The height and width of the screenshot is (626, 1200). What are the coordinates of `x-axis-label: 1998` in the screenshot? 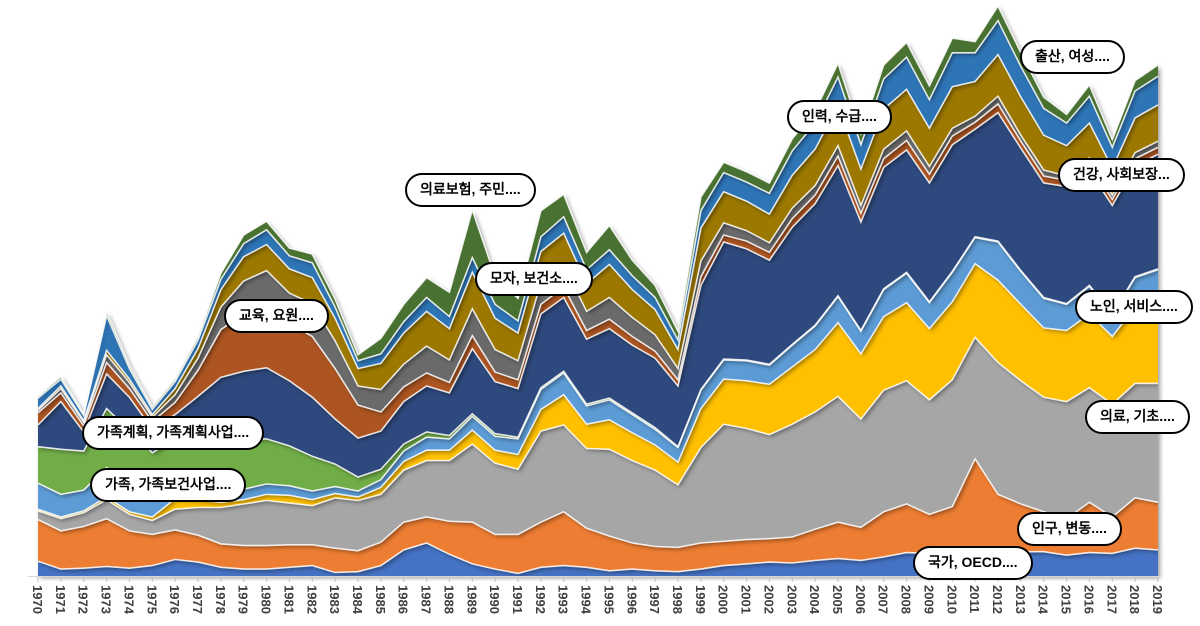 It's located at (677, 599).